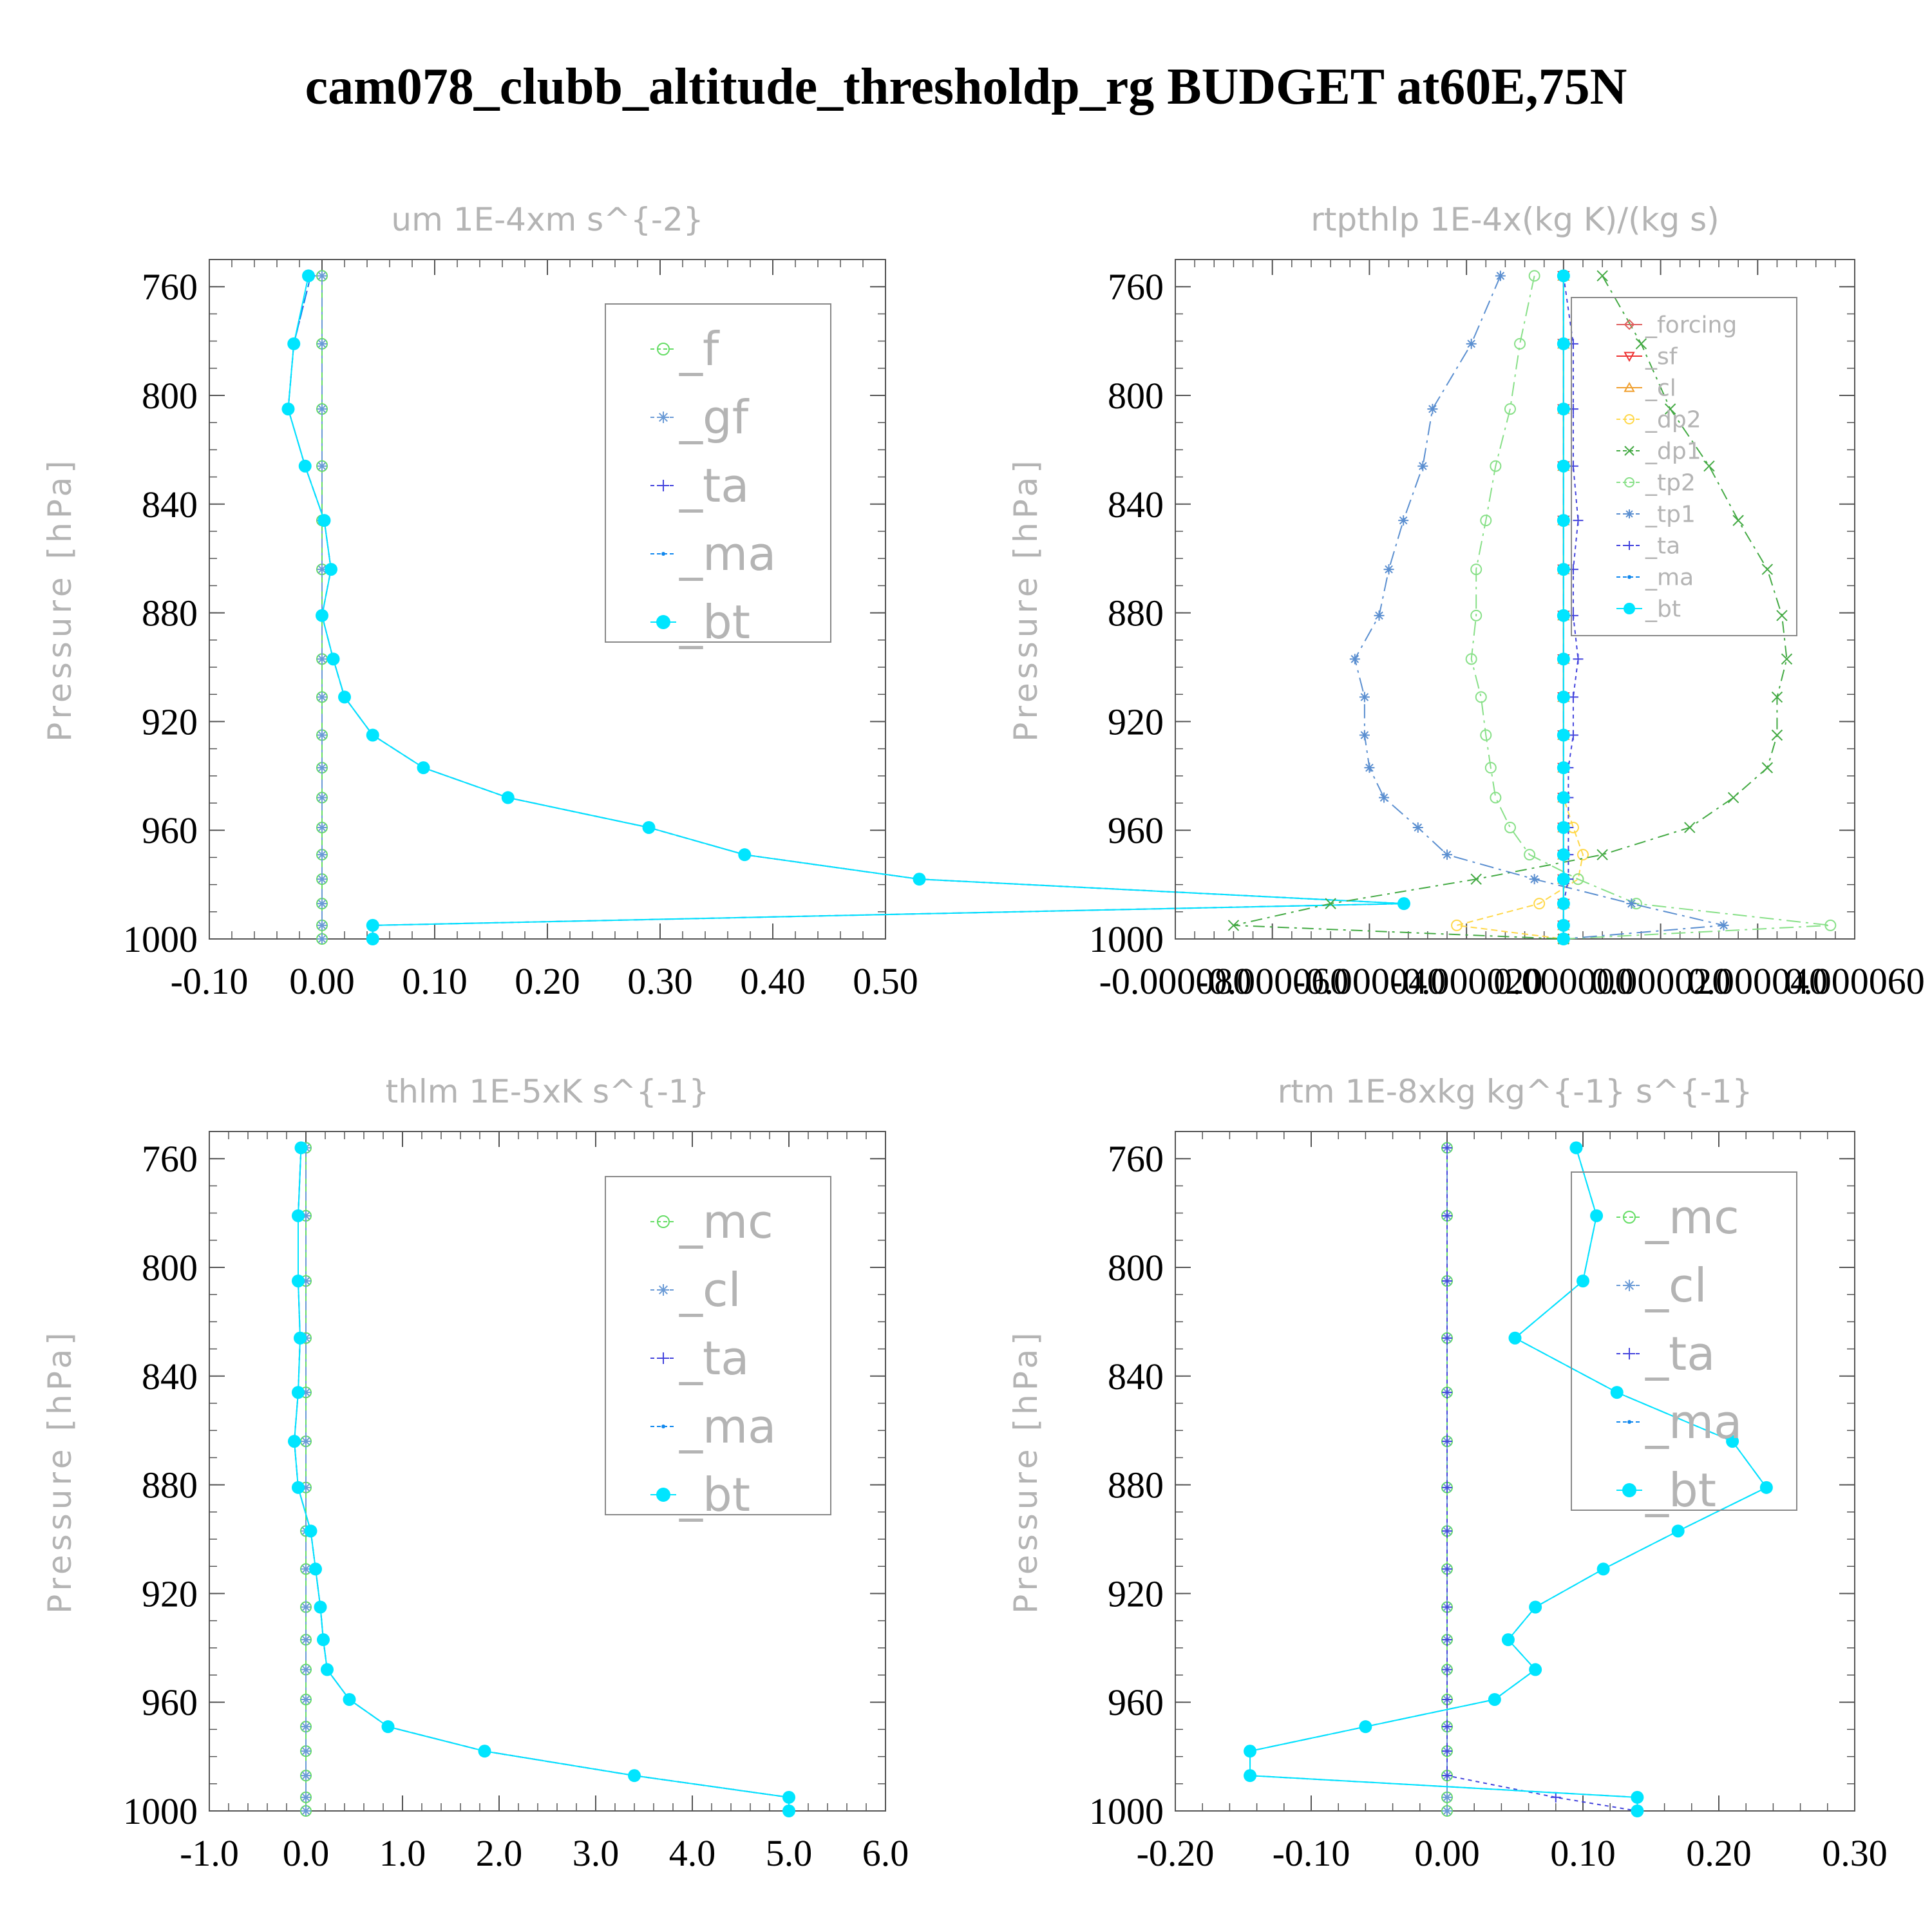 The image size is (1932, 1932). I want to click on x-tick-label: -0.000060, so click(1272, 981).